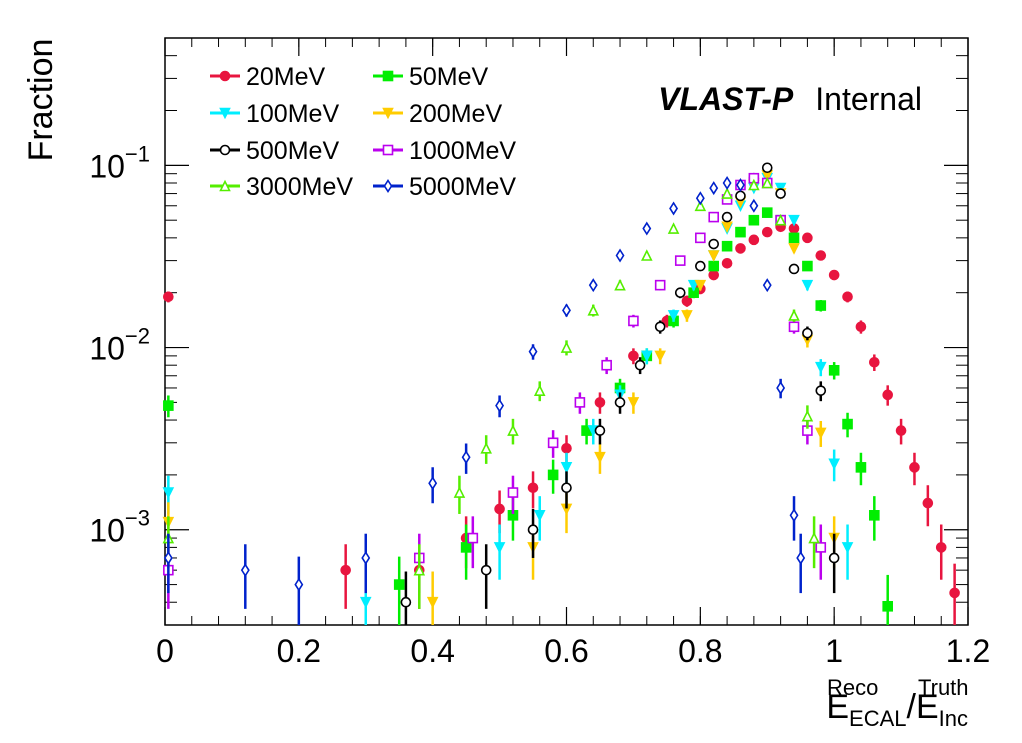 The width and height of the screenshot is (1022, 743). I want to click on legend-entry-500MeV: 500MeV, so click(274, 151).